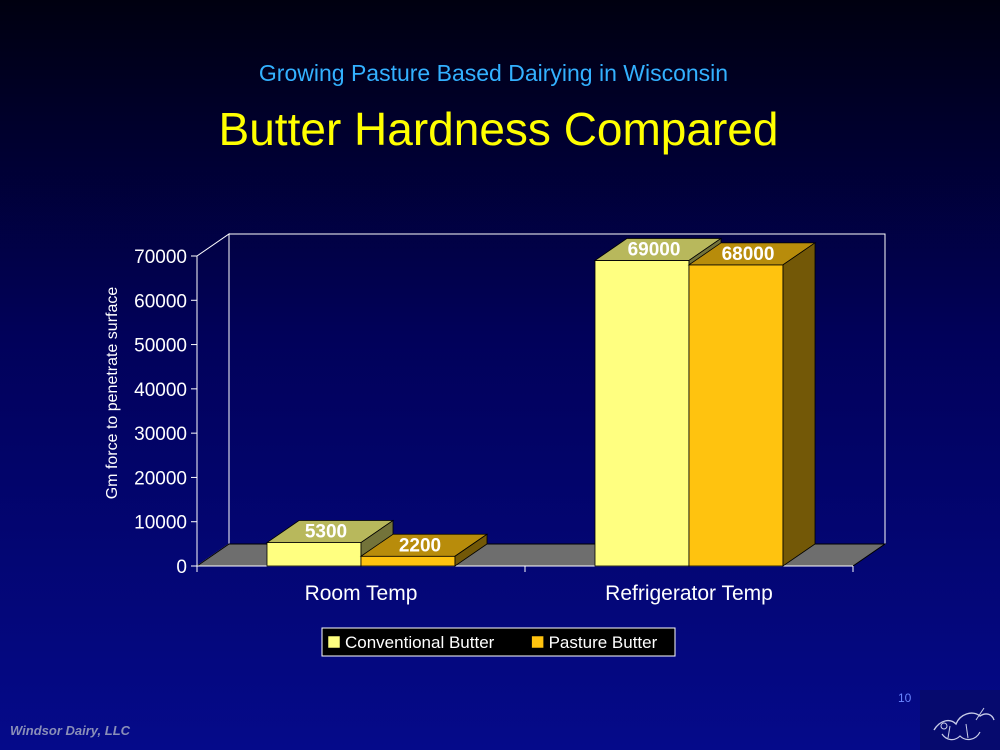 Image resolution: width=1000 pixels, height=750 pixels. Describe the element at coordinates (160, 390) in the screenshot. I see `y-tick-label: 40000` at that location.